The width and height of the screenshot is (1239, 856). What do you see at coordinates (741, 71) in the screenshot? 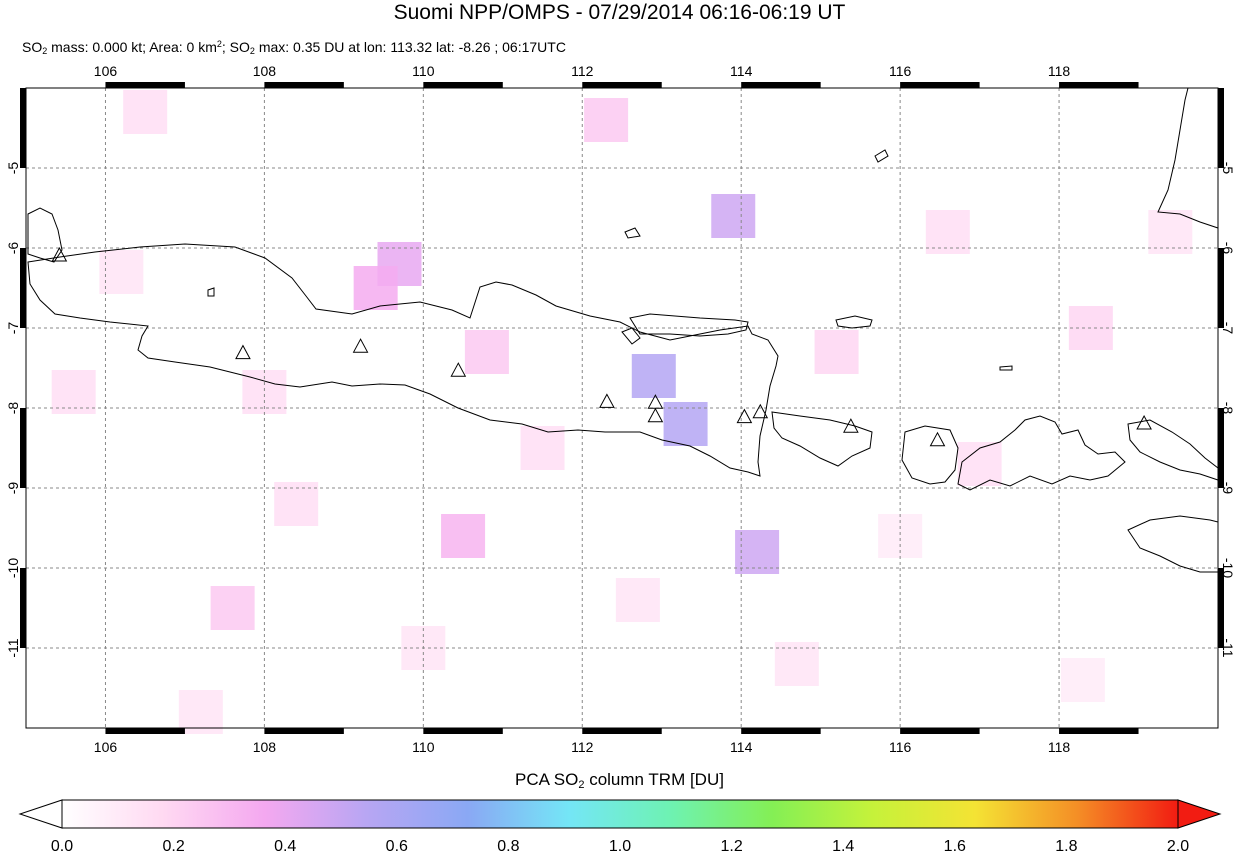
I see `lon-tick-top: 114` at bounding box center [741, 71].